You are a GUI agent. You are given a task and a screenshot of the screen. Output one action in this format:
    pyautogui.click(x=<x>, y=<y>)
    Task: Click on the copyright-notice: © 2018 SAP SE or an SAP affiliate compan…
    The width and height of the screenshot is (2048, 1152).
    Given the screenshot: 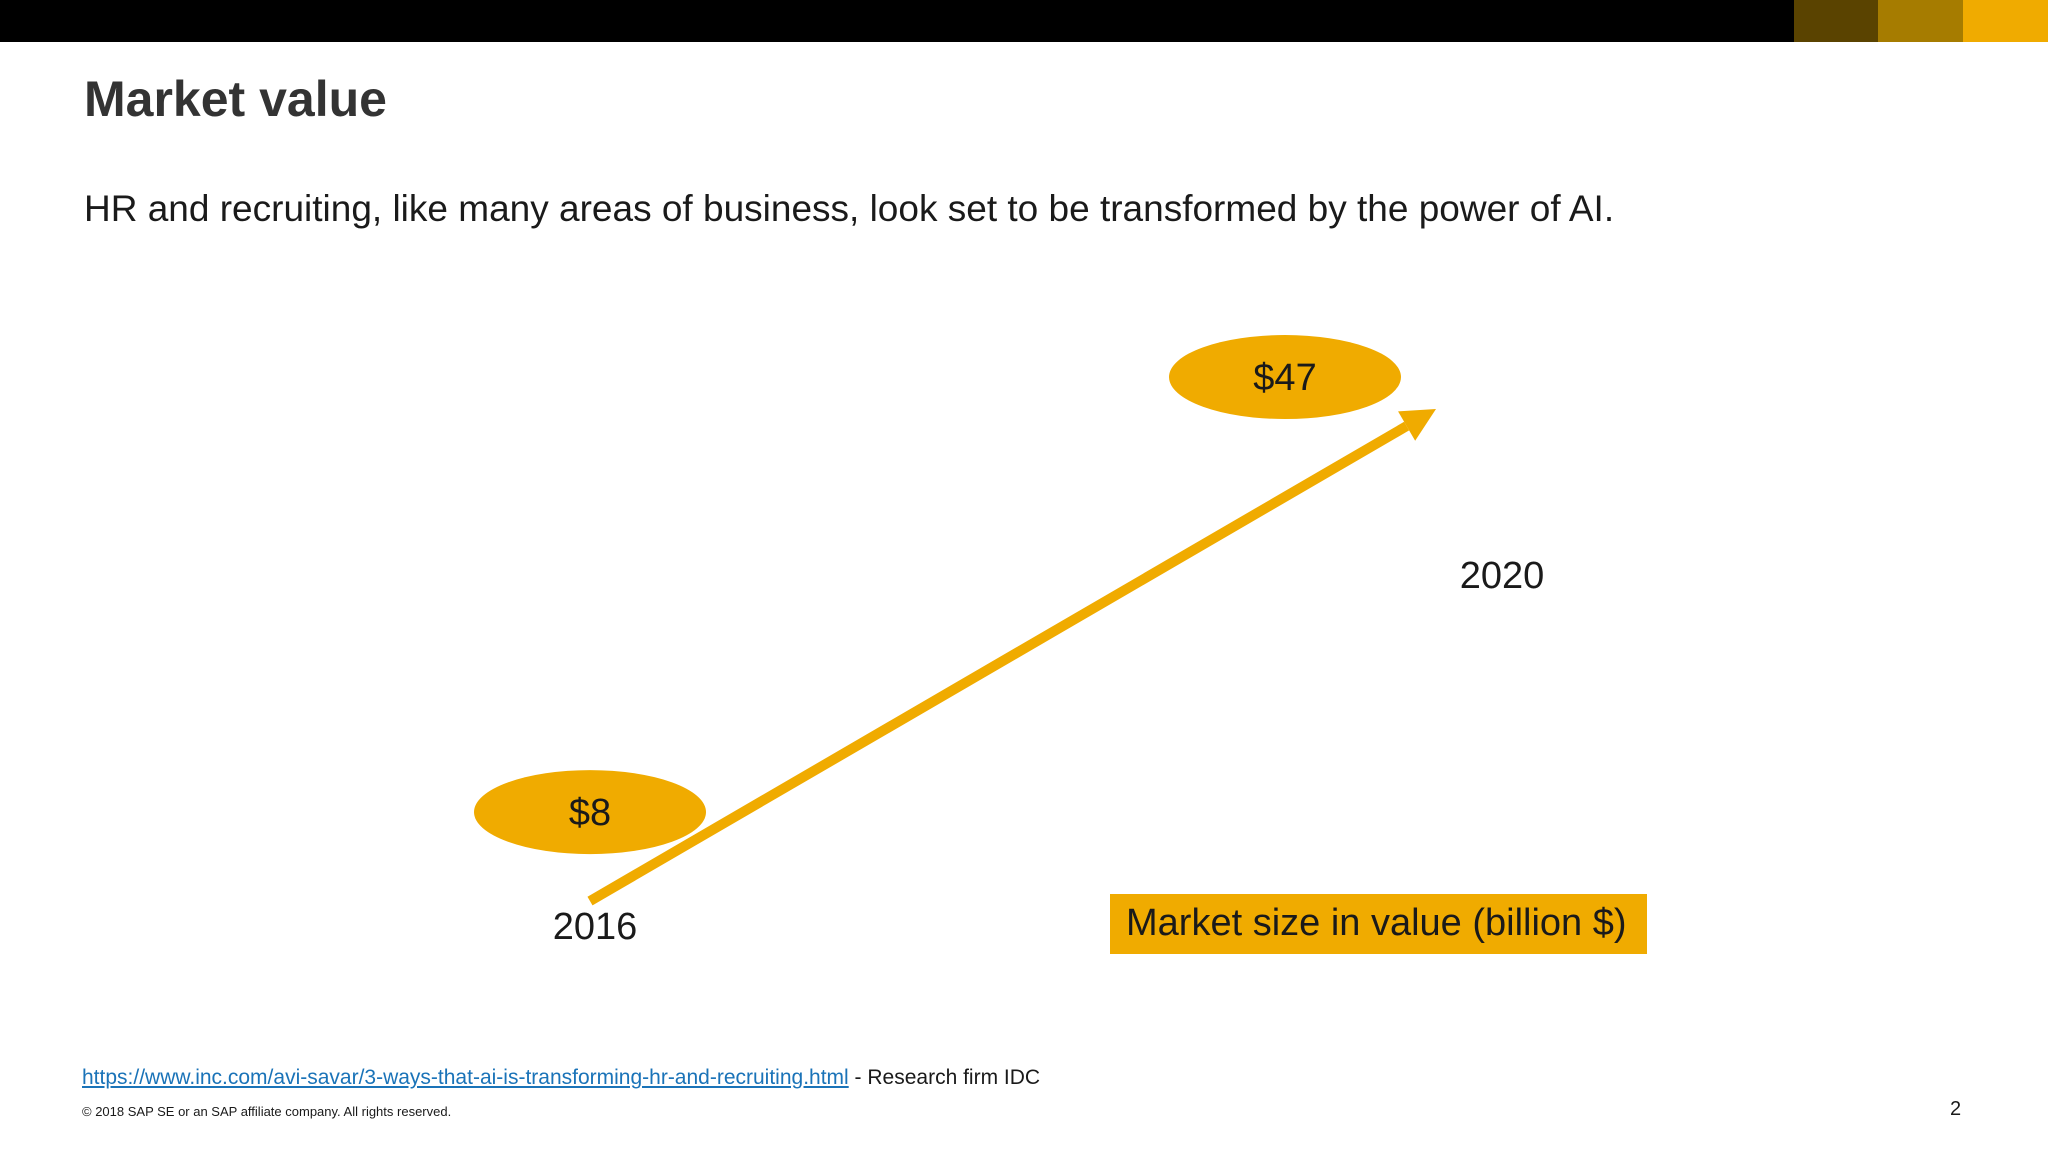 What is the action you would take?
    pyautogui.click(x=267, y=1111)
    